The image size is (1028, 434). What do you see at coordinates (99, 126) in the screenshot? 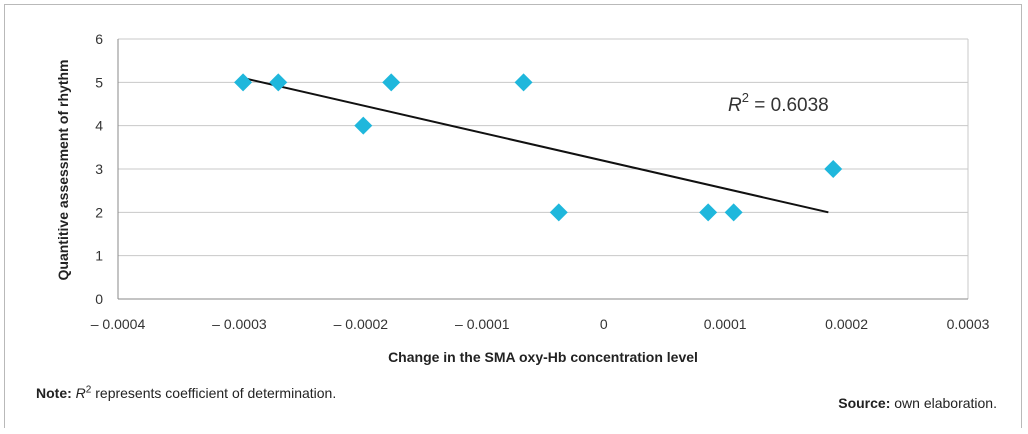
I see `y-tick-label: 4` at bounding box center [99, 126].